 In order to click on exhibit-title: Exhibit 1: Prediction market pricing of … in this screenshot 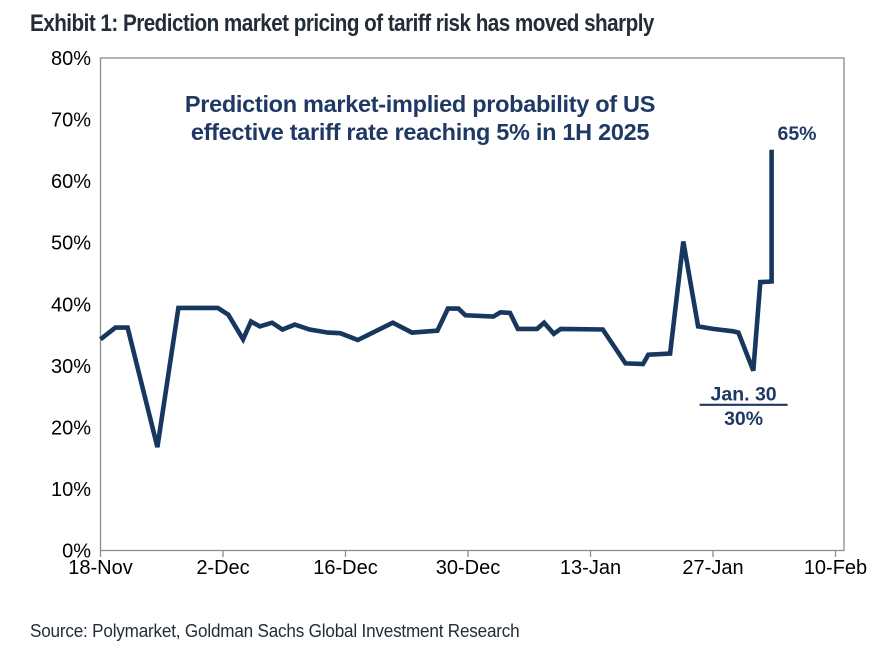, I will do `click(342, 23)`.